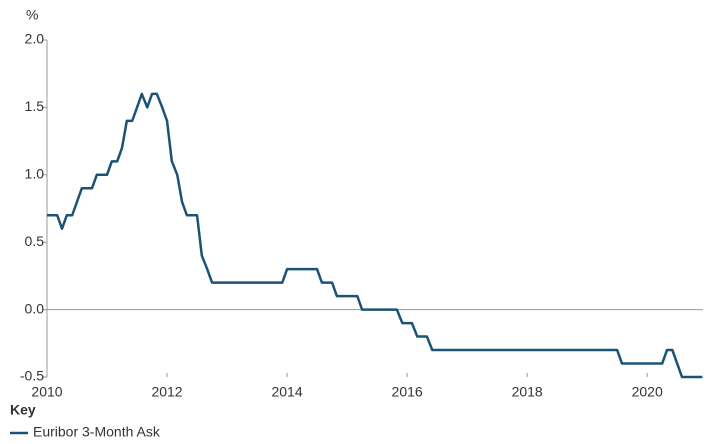 This screenshot has width=713, height=444. What do you see at coordinates (286, 392) in the screenshot?
I see `x-tick-label: 2014` at bounding box center [286, 392].